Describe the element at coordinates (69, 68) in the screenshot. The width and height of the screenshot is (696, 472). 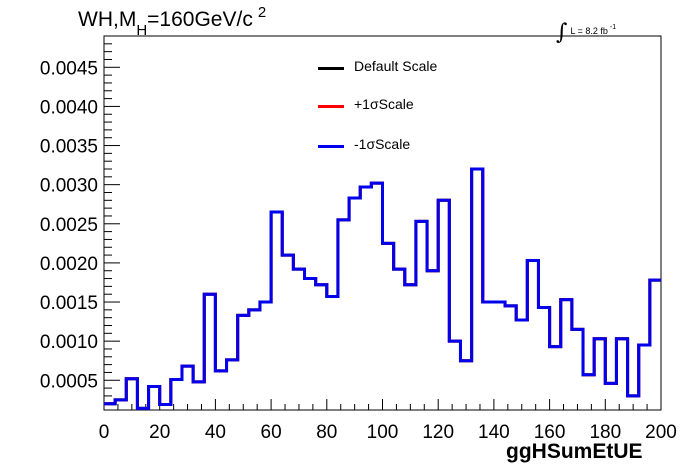
I see `y-tick-label: 0.0045` at that location.